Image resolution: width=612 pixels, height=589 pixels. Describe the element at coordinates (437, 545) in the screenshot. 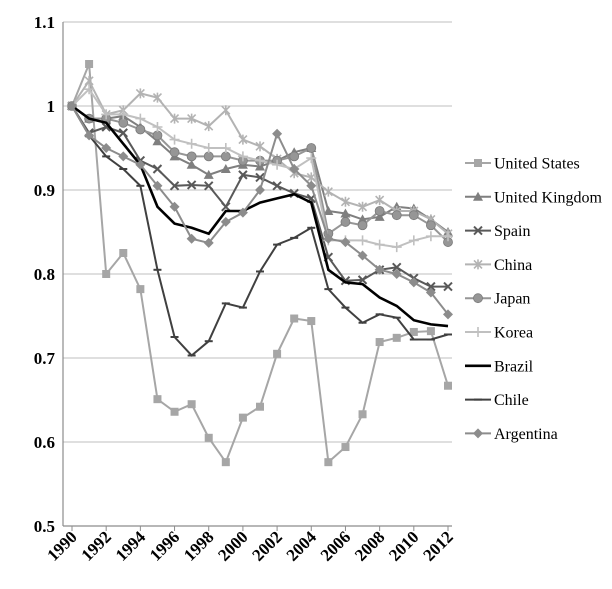

I see `x-tick-label: 2012` at that location.